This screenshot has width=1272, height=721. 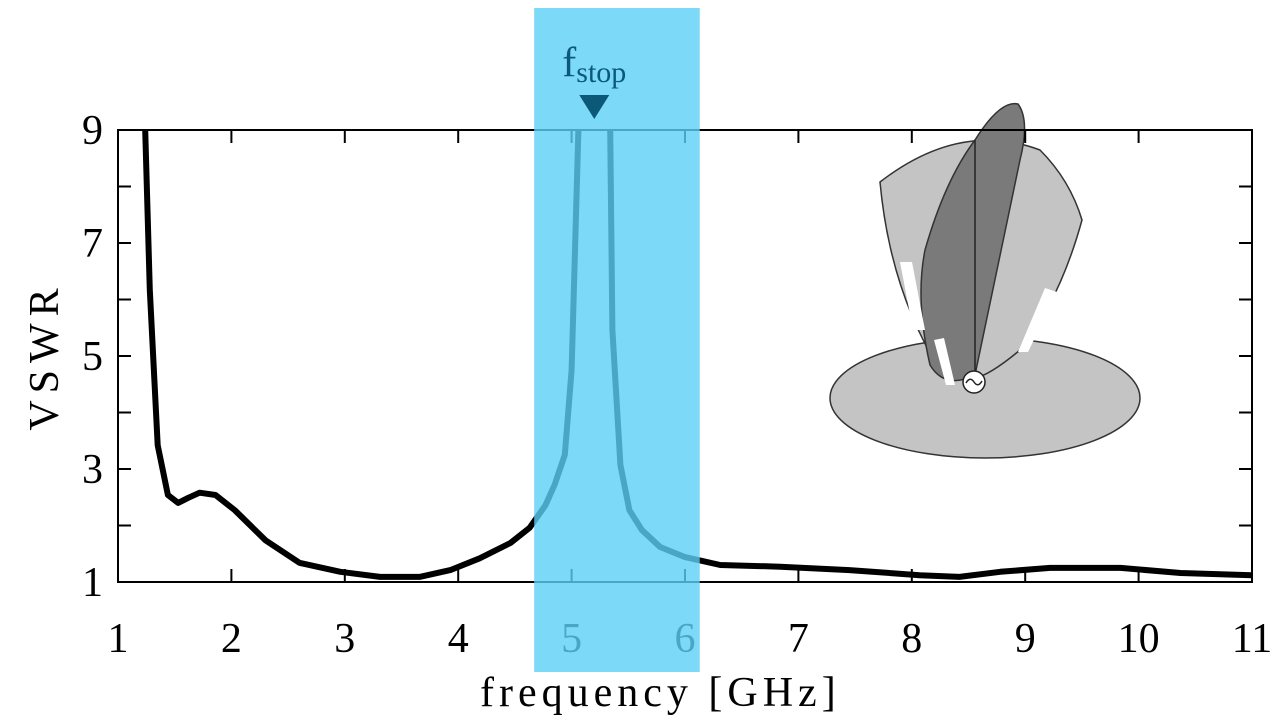 What do you see at coordinates (1252, 639) in the screenshot?
I see `x-tick-label: 11` at bounding box center [1252, 639].